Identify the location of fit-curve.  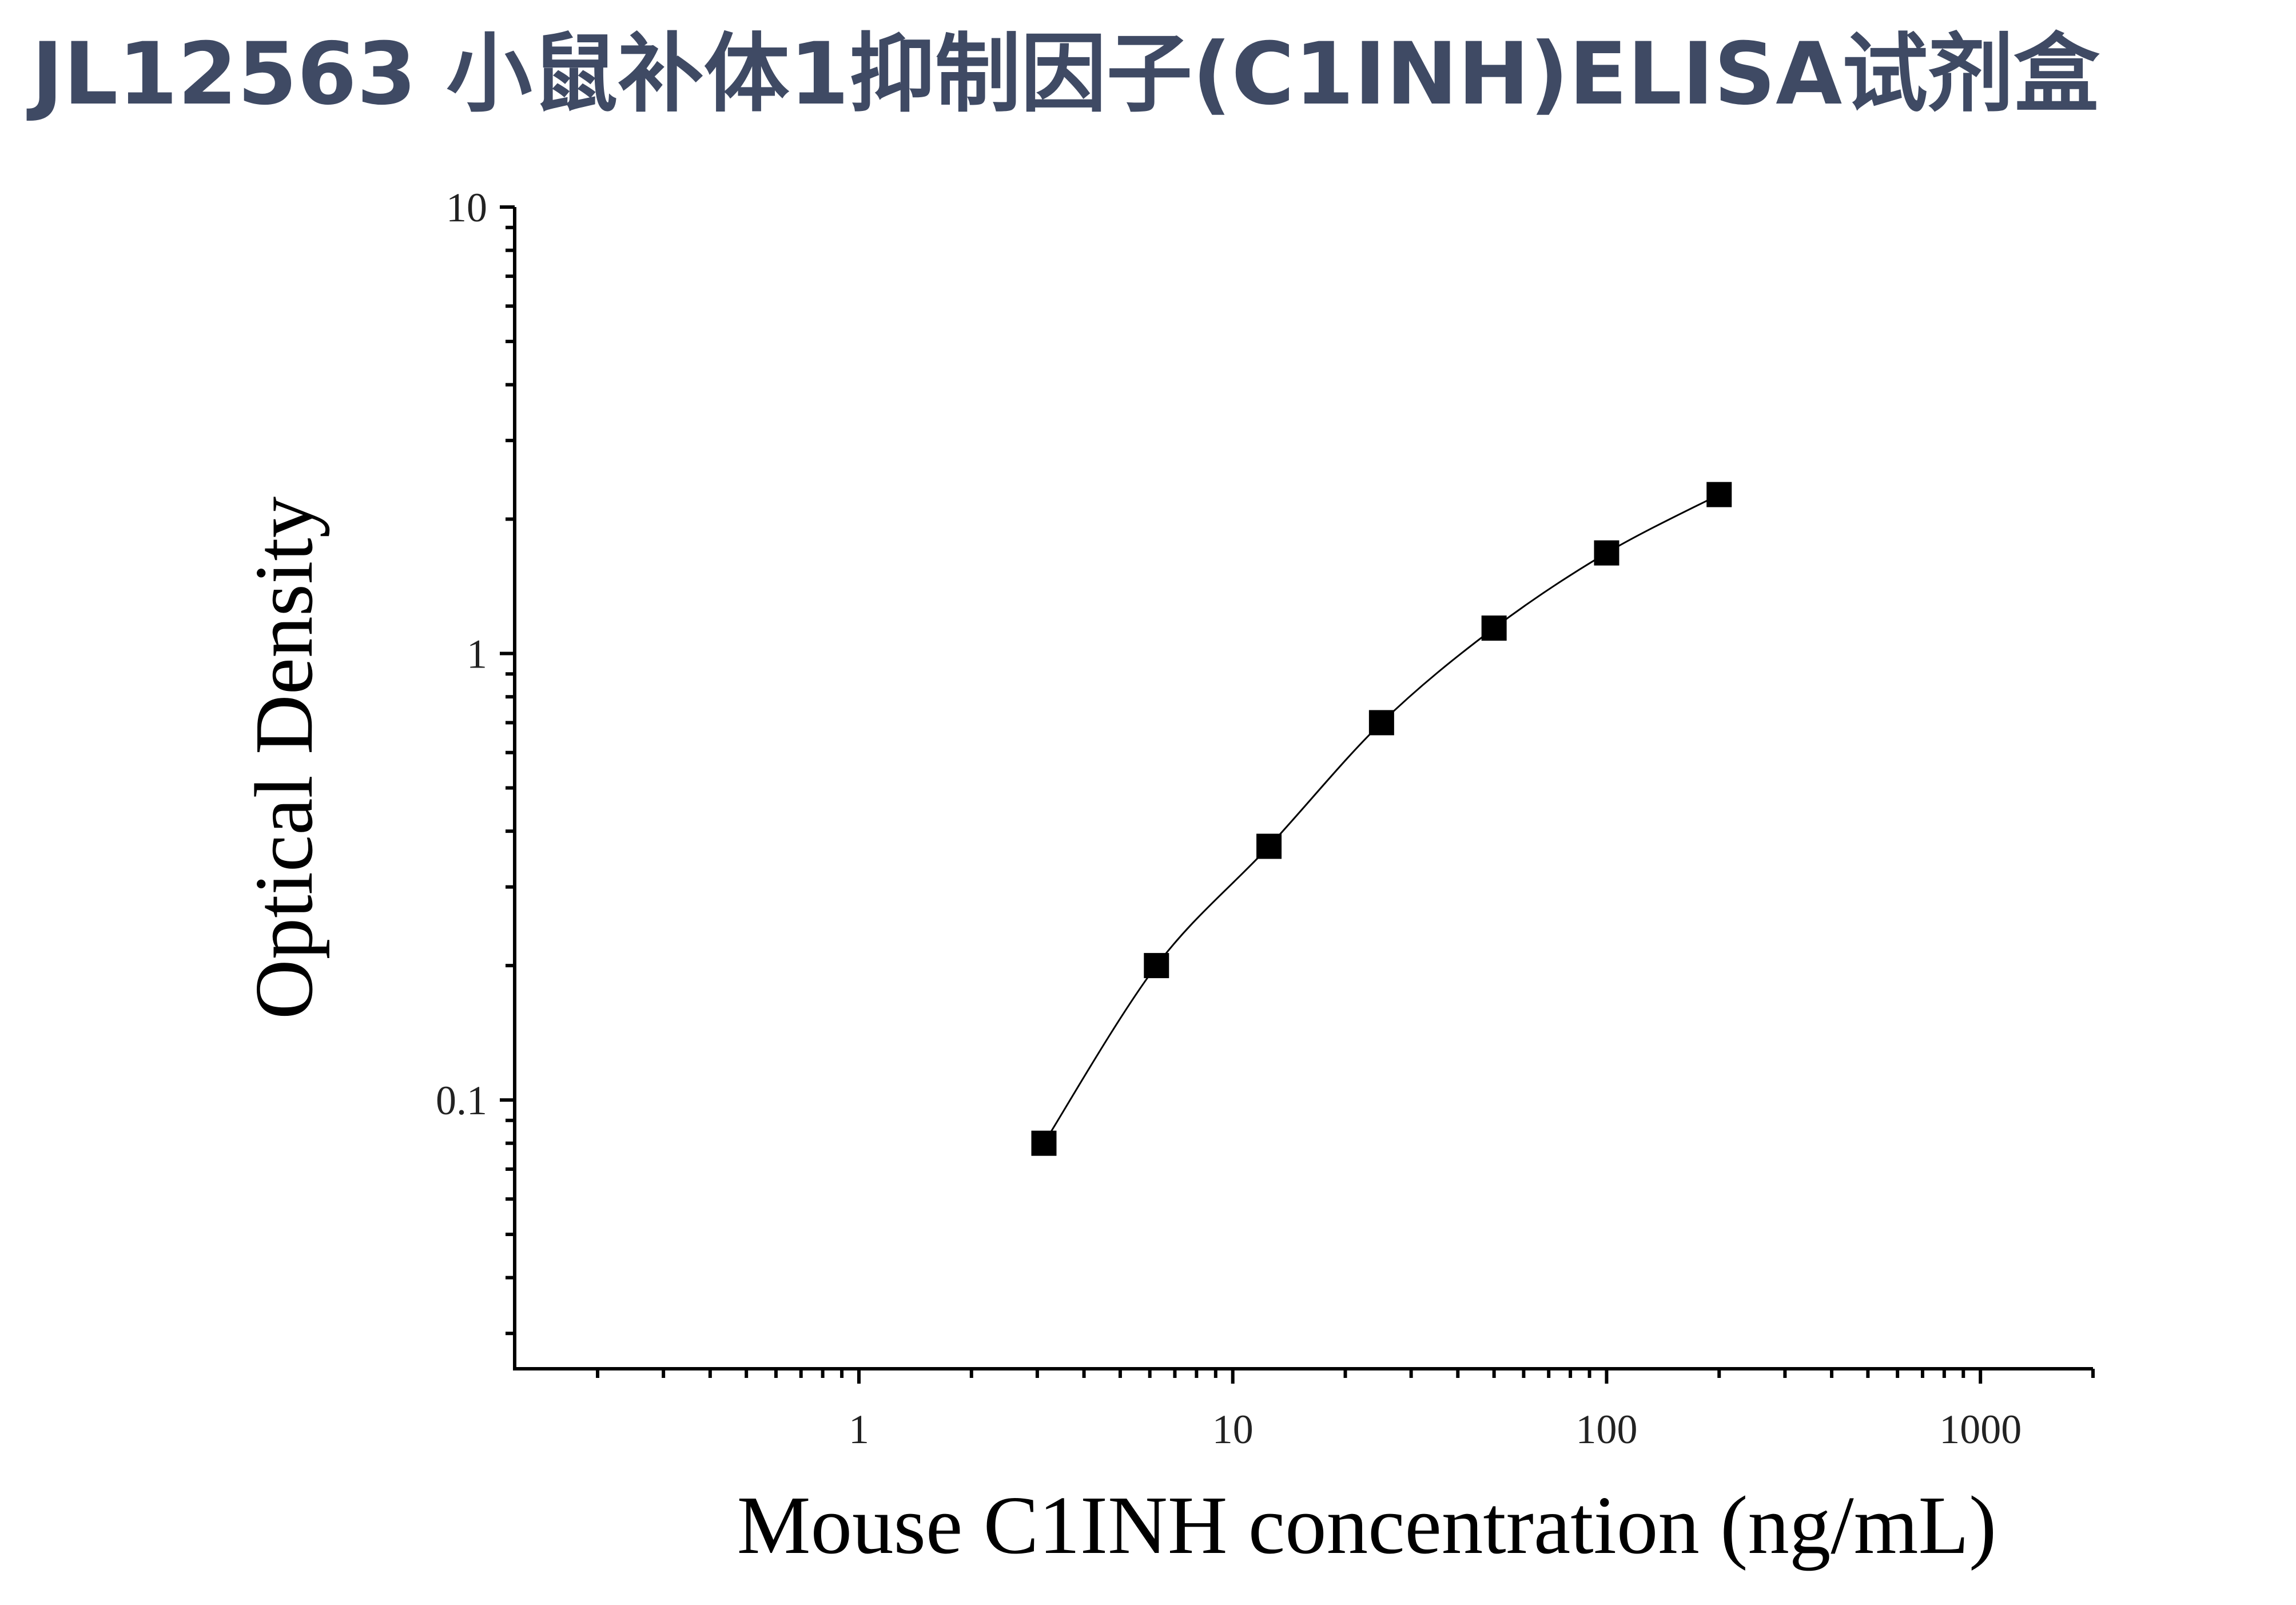
(1381, 819).